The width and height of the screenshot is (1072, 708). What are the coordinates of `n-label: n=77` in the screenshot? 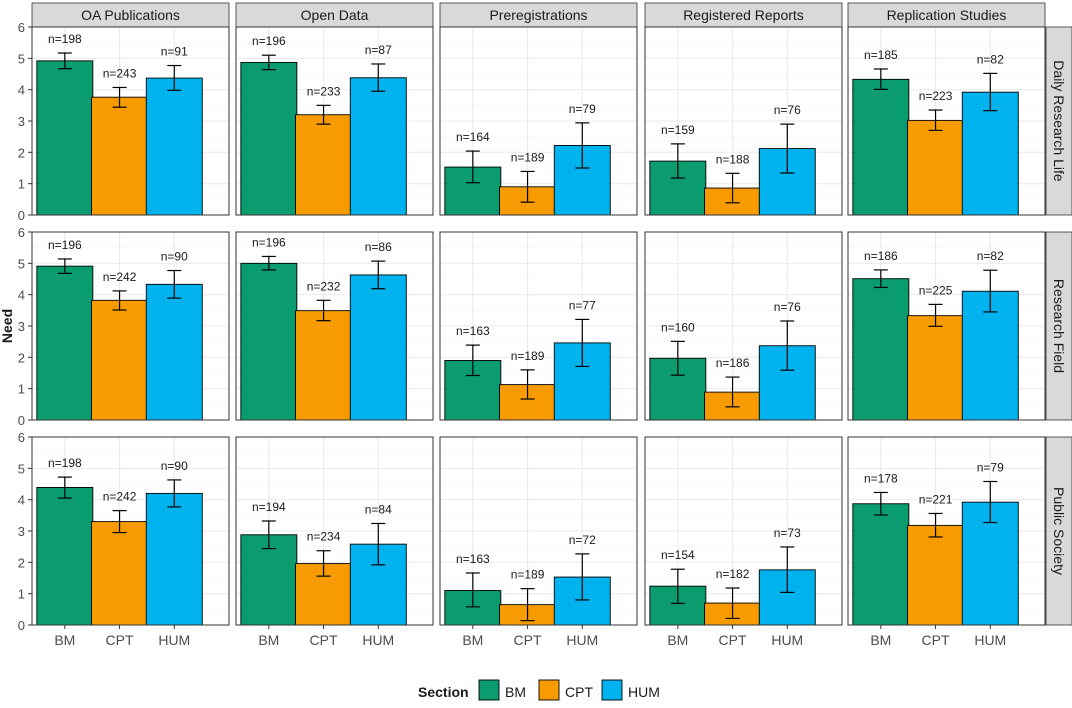 It's located at (582, 305).